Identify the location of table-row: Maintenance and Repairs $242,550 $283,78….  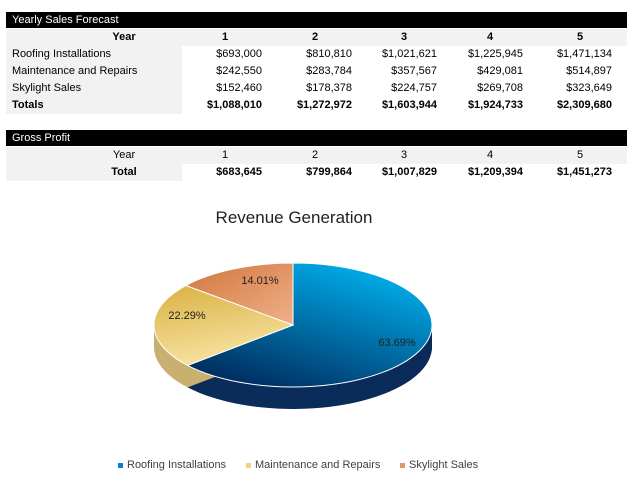
(316, 71).